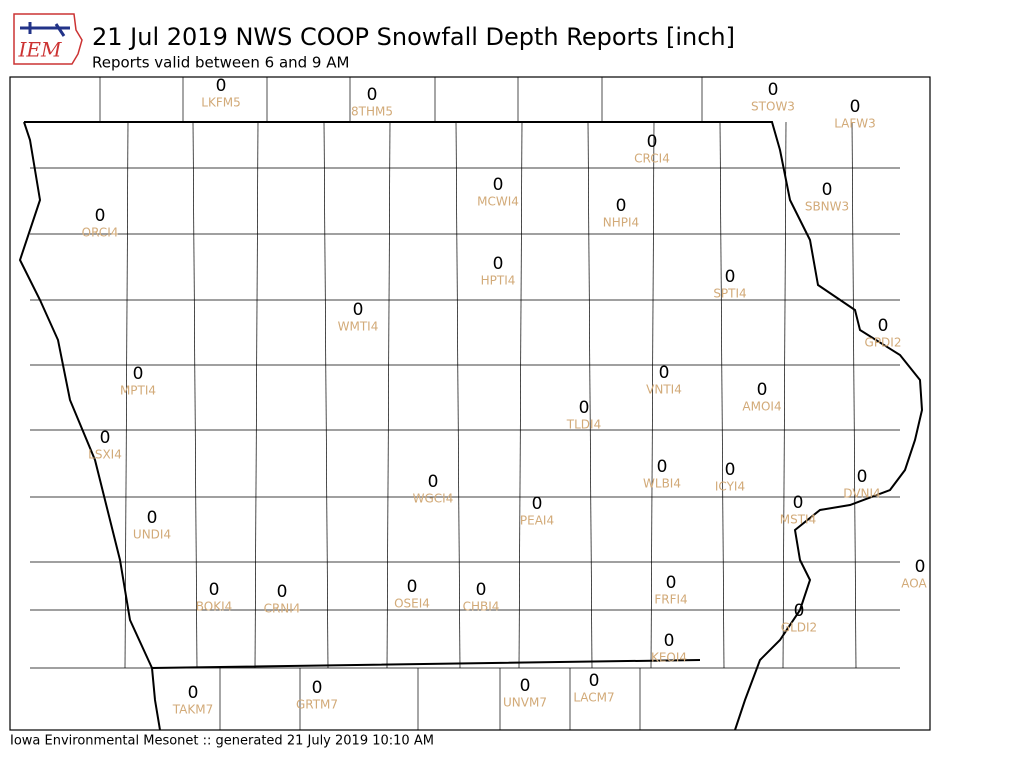  What do you see at coordinates (729, 294) in the screenshot?
I see `station-id: SPTI4` at bounding box center [729, 294].